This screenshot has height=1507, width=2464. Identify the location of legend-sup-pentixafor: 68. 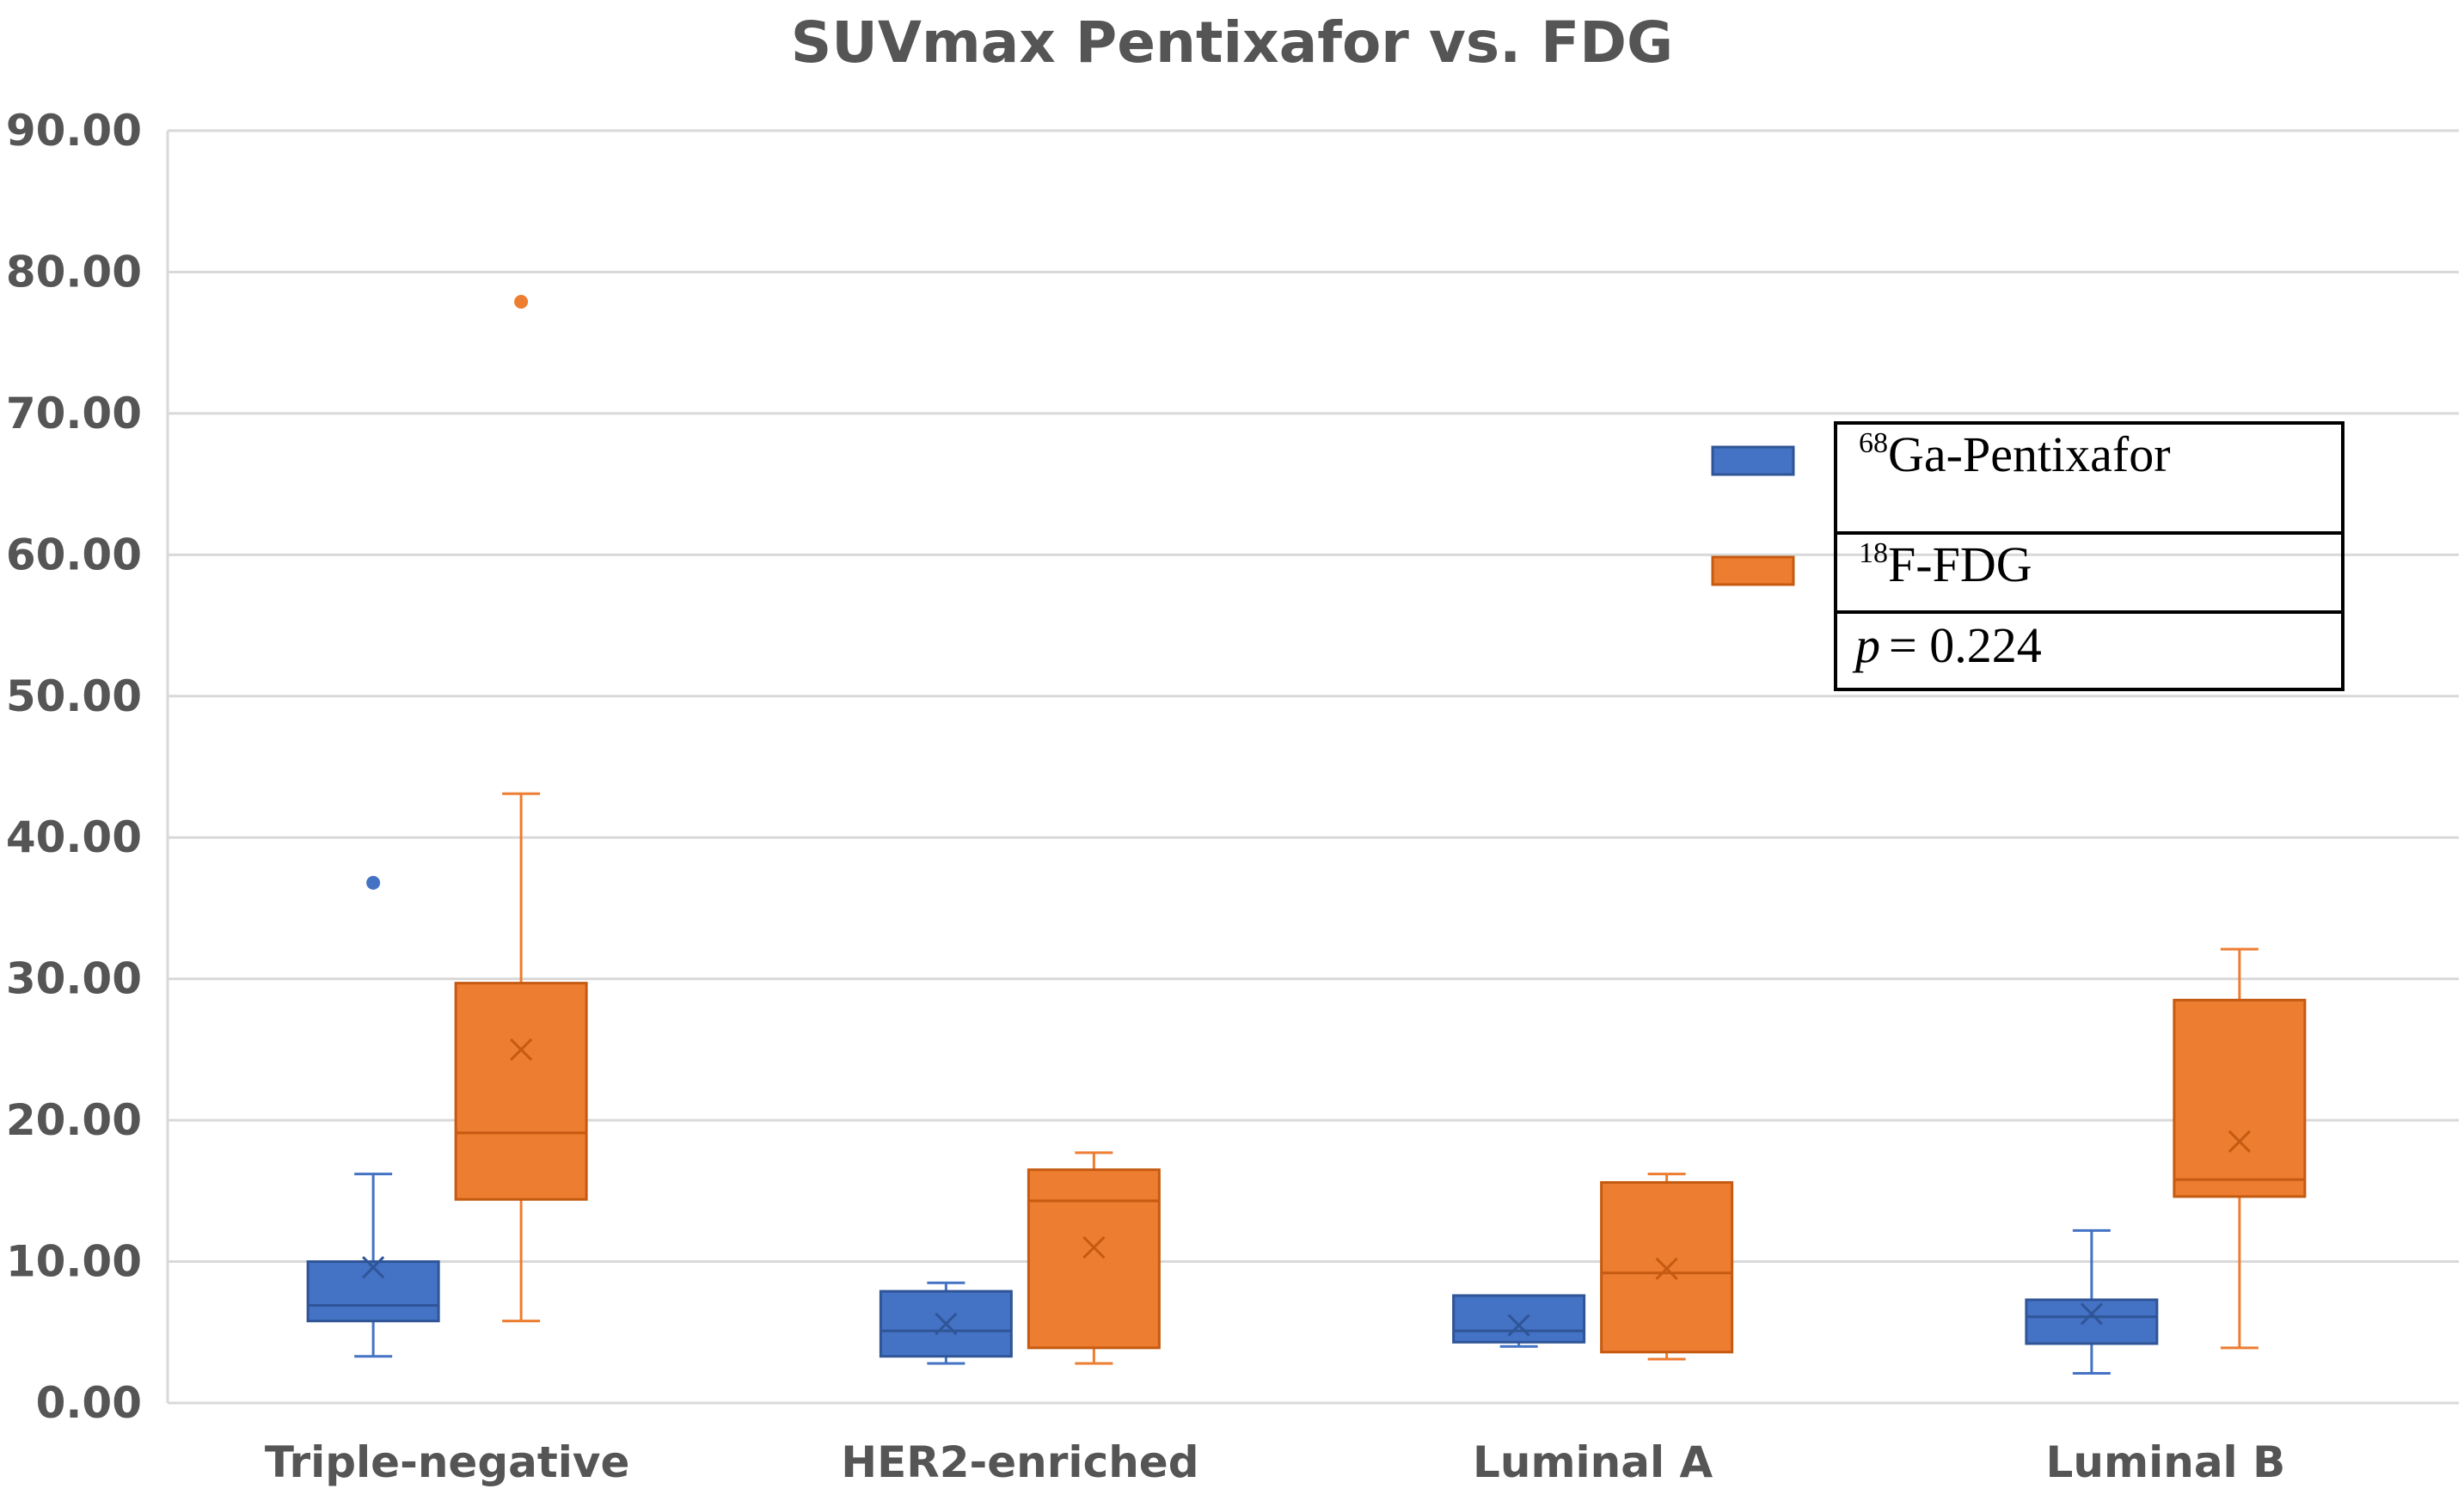
(1873, 443).